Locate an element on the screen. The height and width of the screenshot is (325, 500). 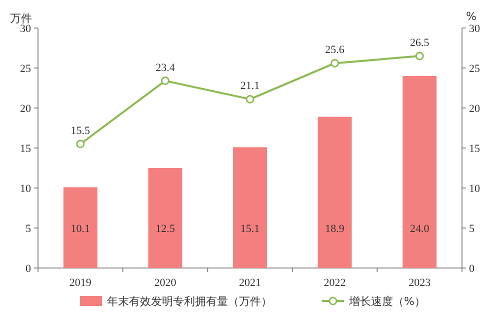
x-tick-label: 2021 is located at coordinates (250, 283).